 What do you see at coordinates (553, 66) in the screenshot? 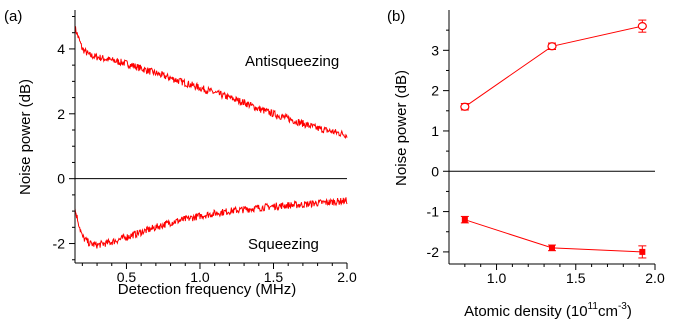
I see `antisqueezing-line` at bounding box center [553, 66].